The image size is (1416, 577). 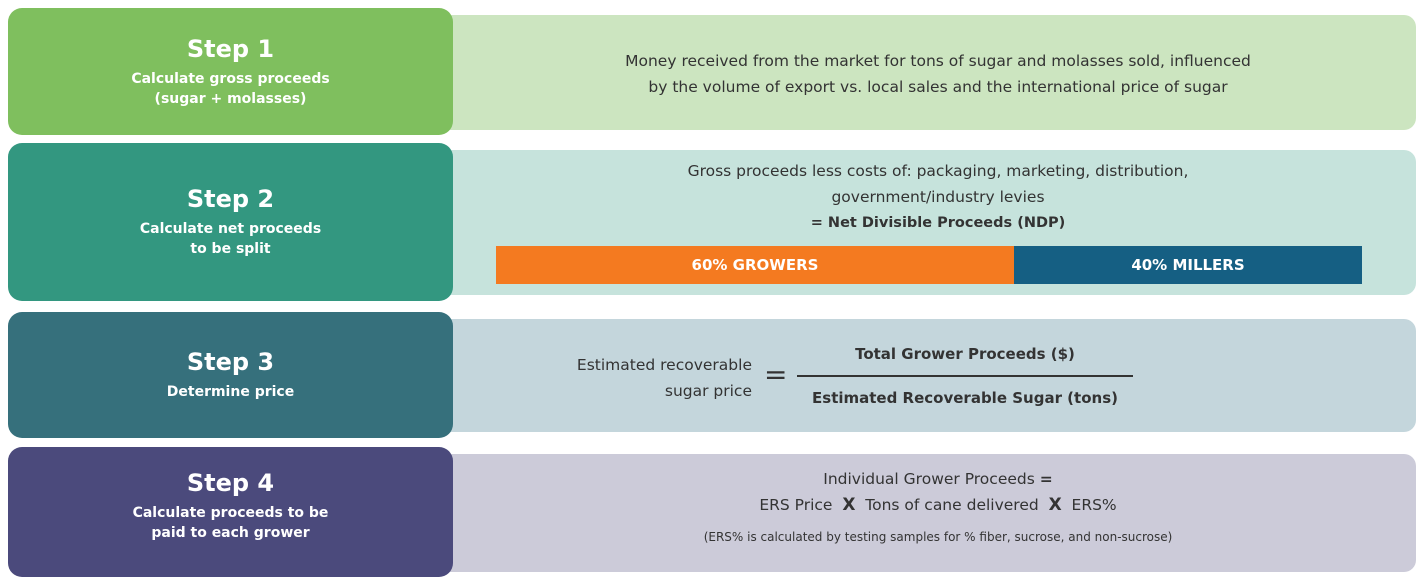 I want to click on step-subtitle: to be split, so click(x=230, y=249).